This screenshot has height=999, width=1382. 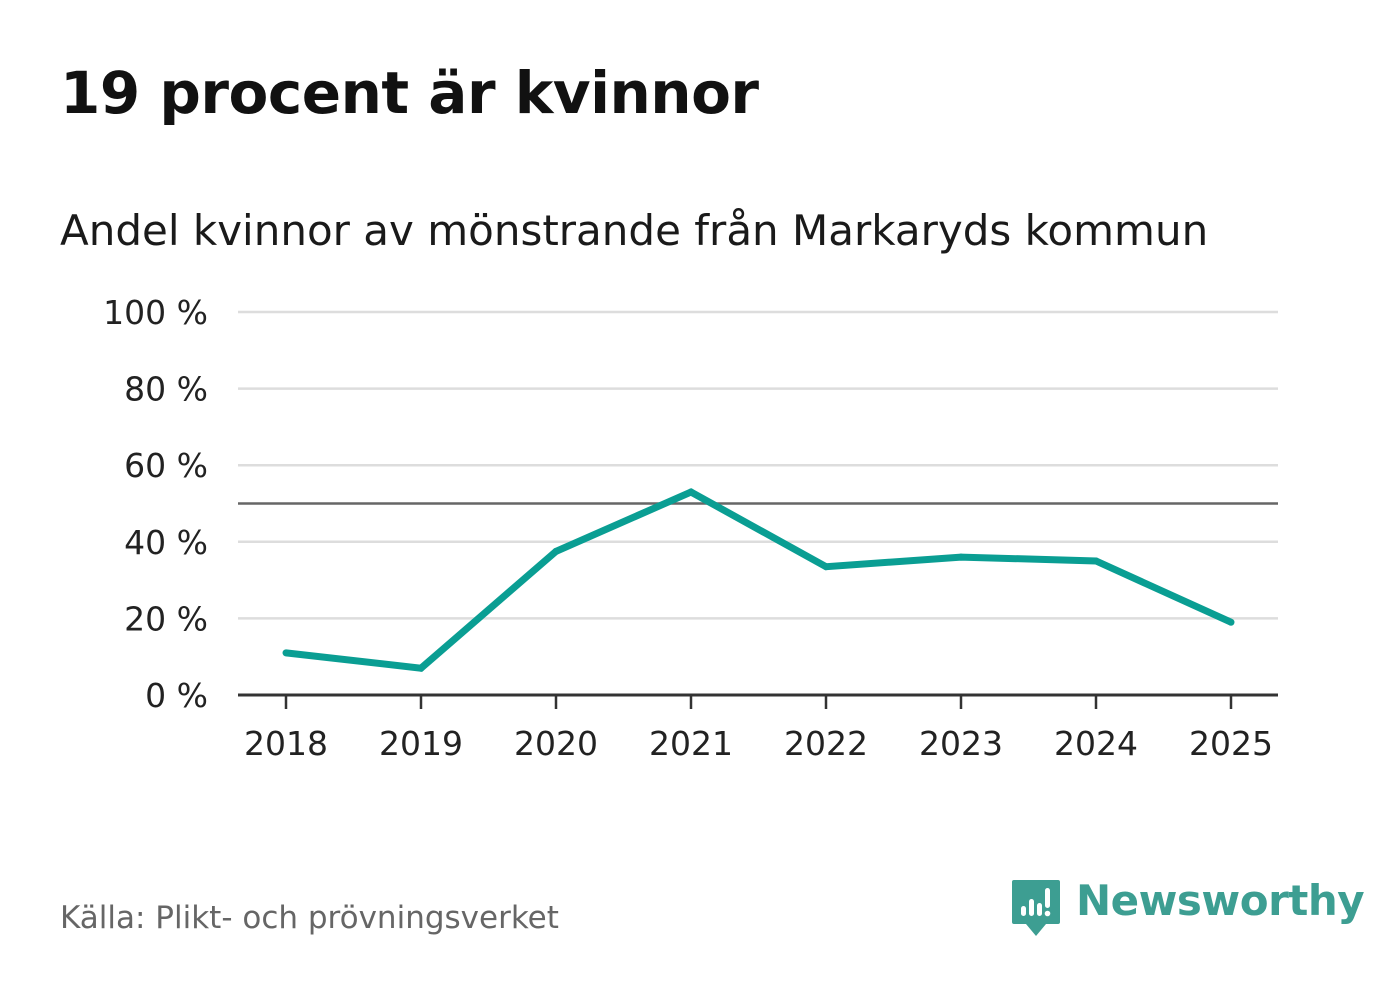 I want to click on headline: 19 procent är kvinnor, so click(x=409, y=93).